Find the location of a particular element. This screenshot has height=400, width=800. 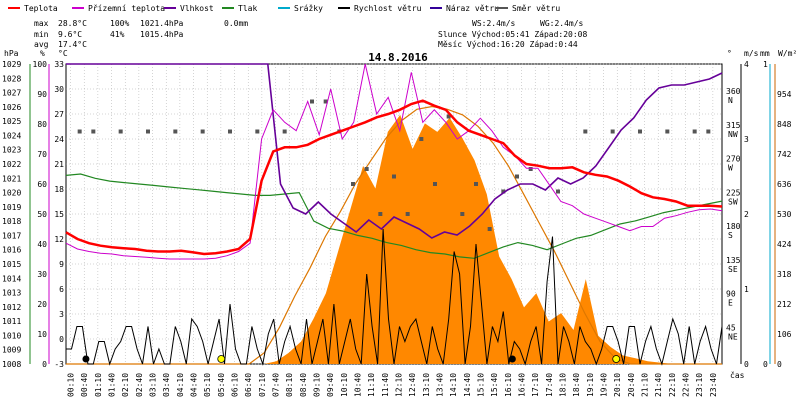

axis-header-deg: ° is located at coordinates (729, 53).